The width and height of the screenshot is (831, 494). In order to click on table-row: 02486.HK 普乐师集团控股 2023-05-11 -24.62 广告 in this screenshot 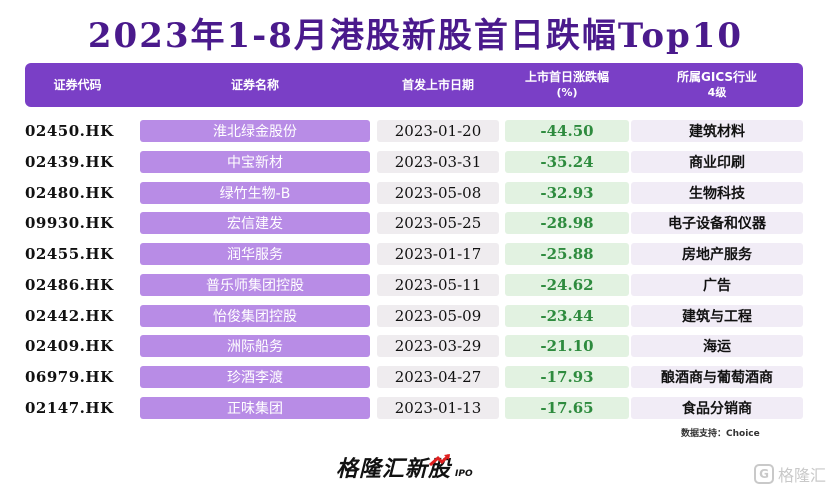, I will do `click(414, 285)`.